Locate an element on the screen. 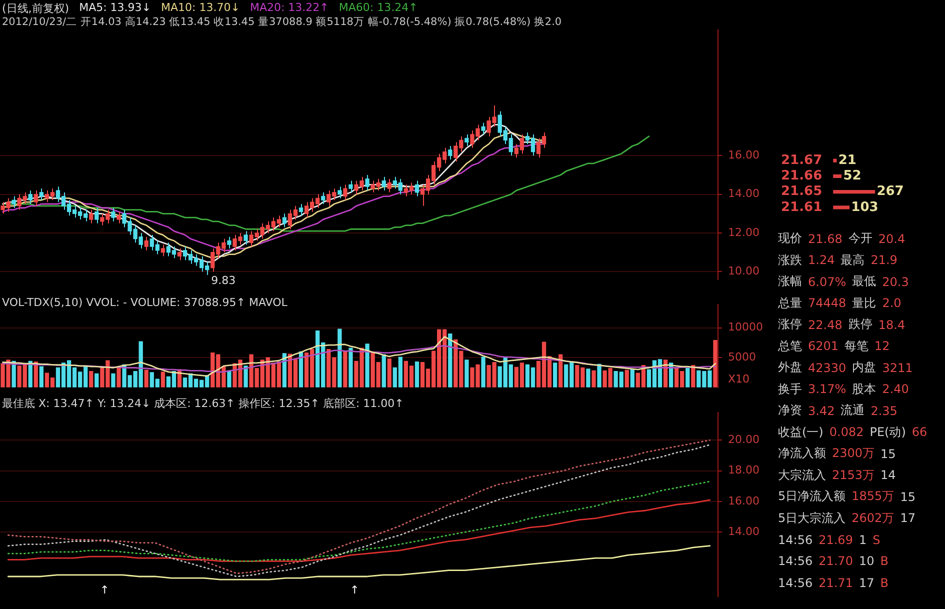  y-tick-label: 21.61 is located at coordinates (801, 207).